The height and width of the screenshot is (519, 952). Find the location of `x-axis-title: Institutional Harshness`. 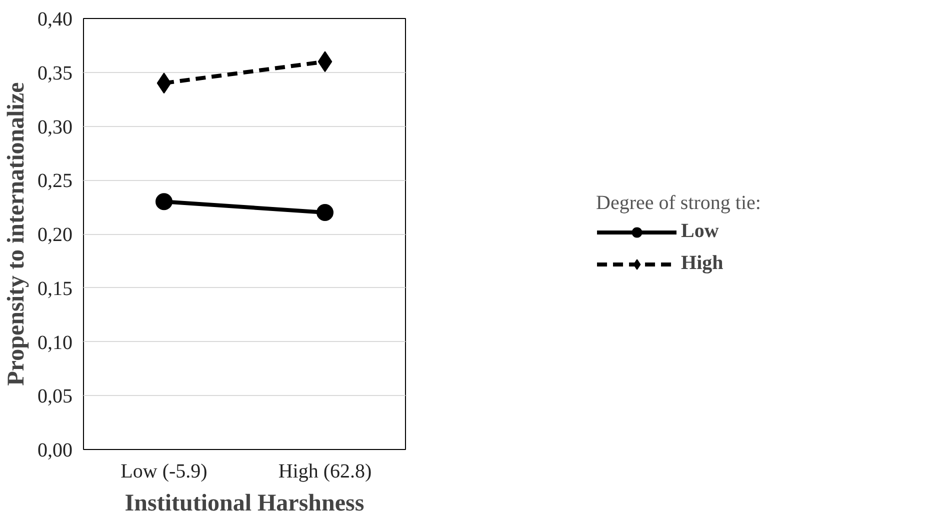

x-axis-title: Institutional Harshness is located at coordinates (244, 503).